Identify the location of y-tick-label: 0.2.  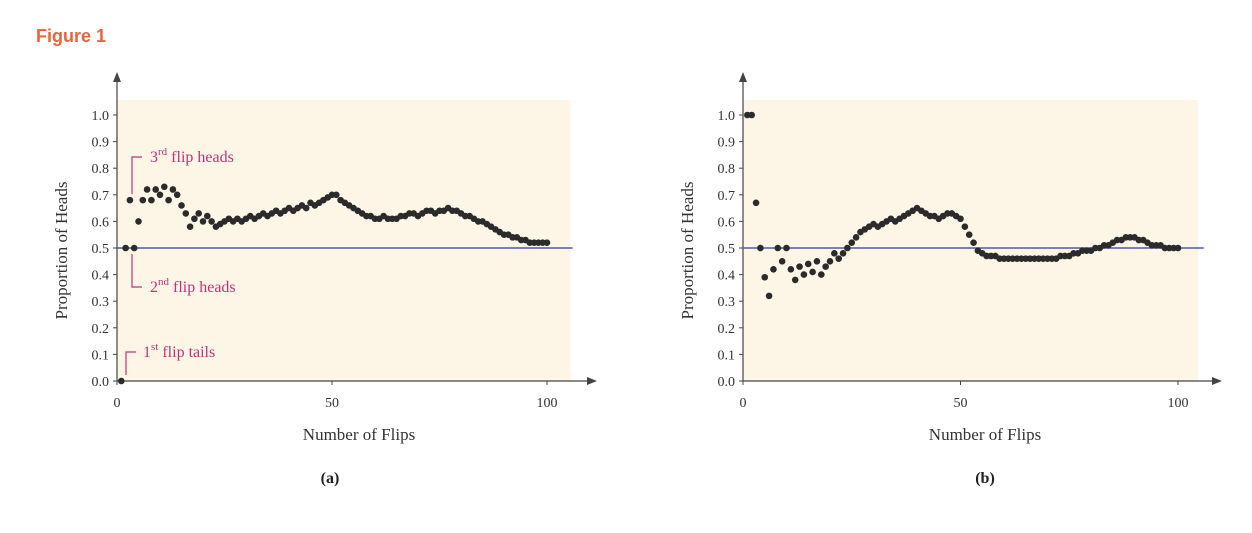
(101, 329).